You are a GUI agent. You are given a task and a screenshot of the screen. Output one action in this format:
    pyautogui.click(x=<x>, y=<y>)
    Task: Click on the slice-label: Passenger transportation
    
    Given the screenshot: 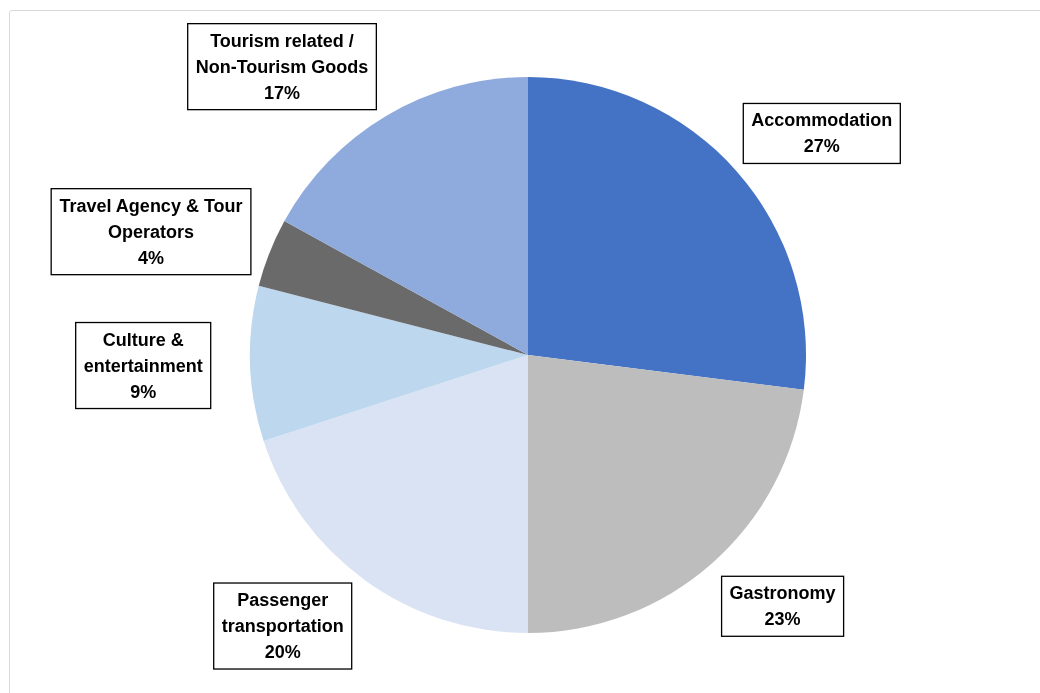 What is the action you would take?
    pyautogui.click(x=282, y=613)
    